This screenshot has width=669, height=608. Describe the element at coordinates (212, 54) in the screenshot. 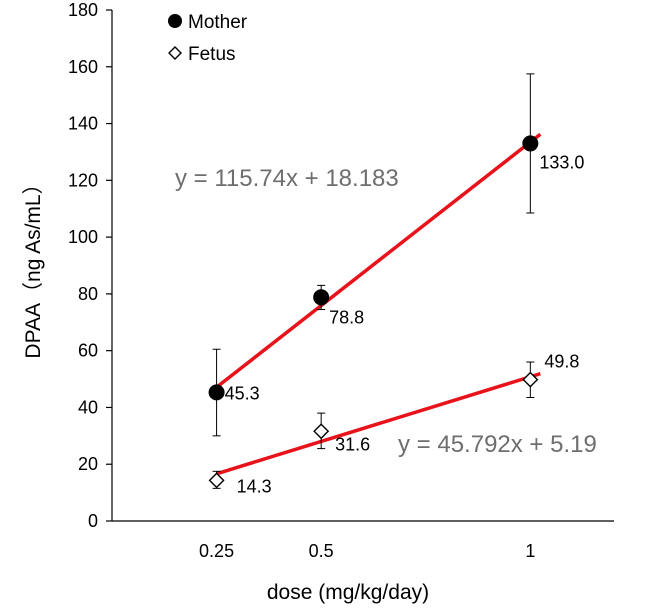

I see `legend-label-fetus: Fetus` at that location.